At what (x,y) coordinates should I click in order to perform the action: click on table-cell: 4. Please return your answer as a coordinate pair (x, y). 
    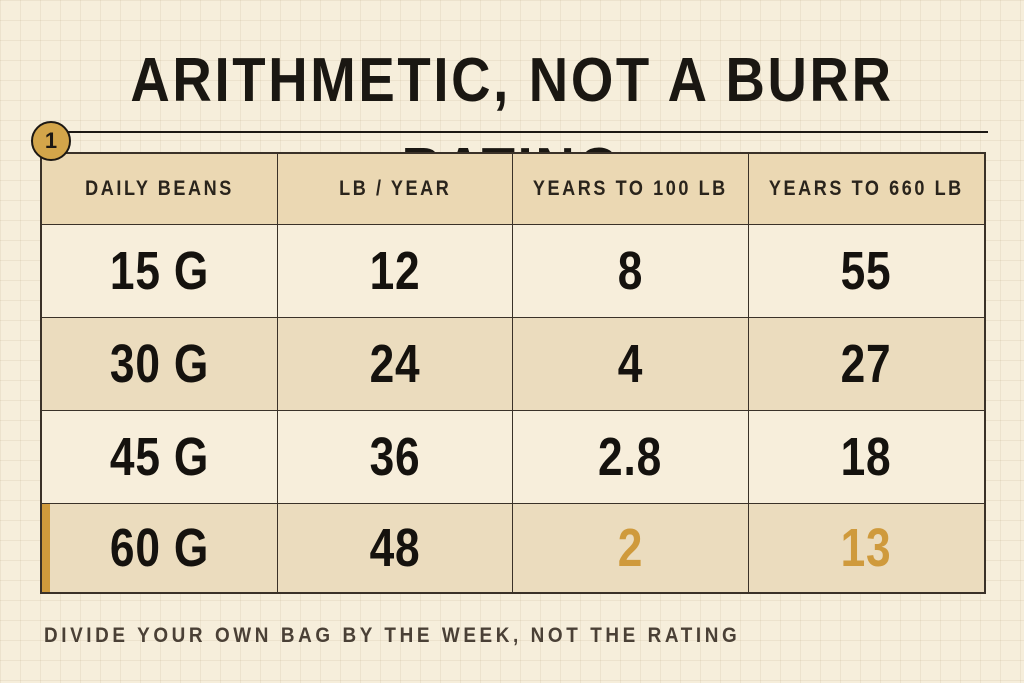
    Looking at the image, I should click on (631, 364).